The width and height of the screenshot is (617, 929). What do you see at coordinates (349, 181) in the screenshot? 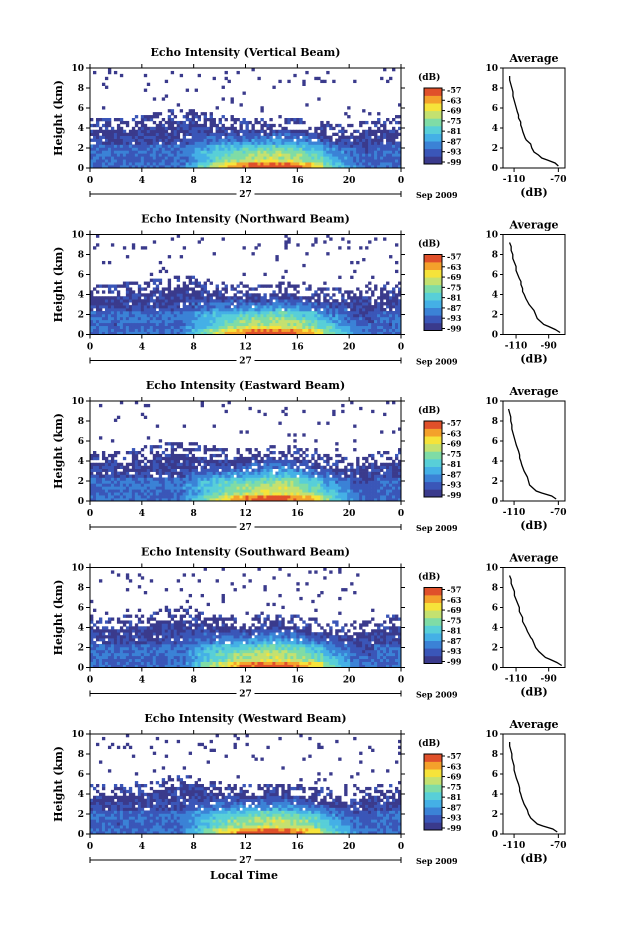
I see `x-tick-label: 20` at bounding box center [349, 181].